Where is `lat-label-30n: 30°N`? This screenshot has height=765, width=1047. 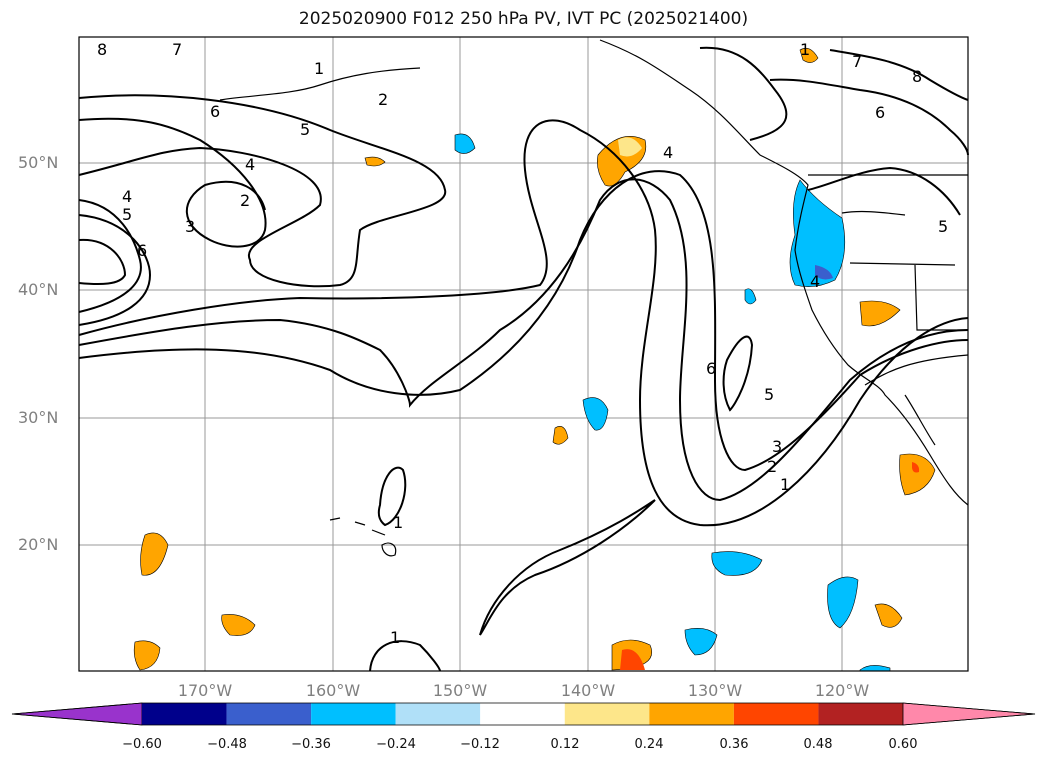 lat-label-30n: 30°N is located at coordinates (38, 417).